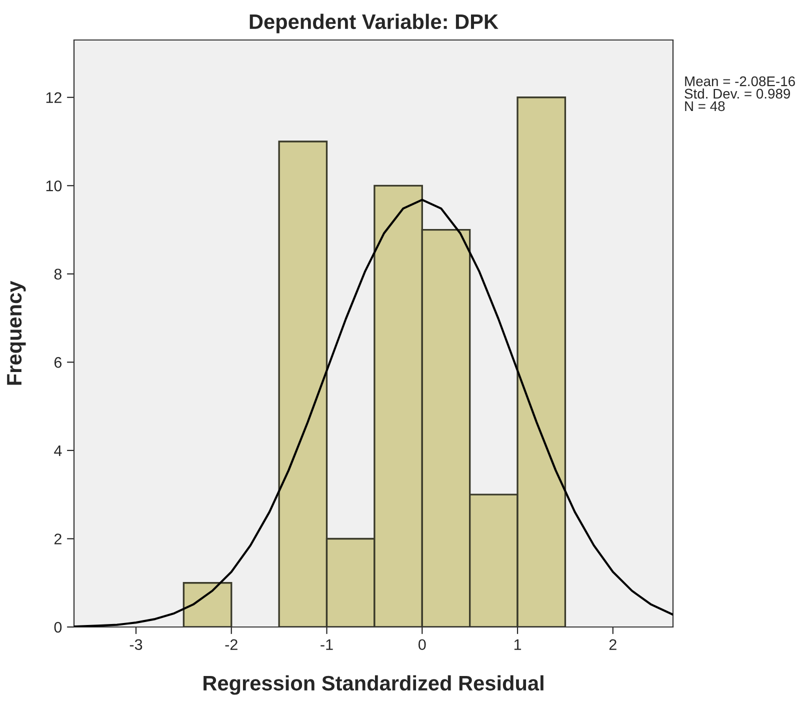 The height and width of the screenshot is (702, 811). Describe the element at coordinates (231, 644) in the screenshot. I see `x-tick-label: -2` at that location.